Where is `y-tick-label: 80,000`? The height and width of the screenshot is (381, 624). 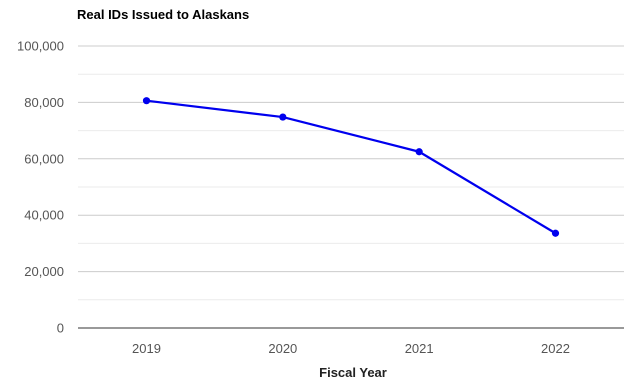 y-tick-label: 80,000 is located at coordinates (44, 102).